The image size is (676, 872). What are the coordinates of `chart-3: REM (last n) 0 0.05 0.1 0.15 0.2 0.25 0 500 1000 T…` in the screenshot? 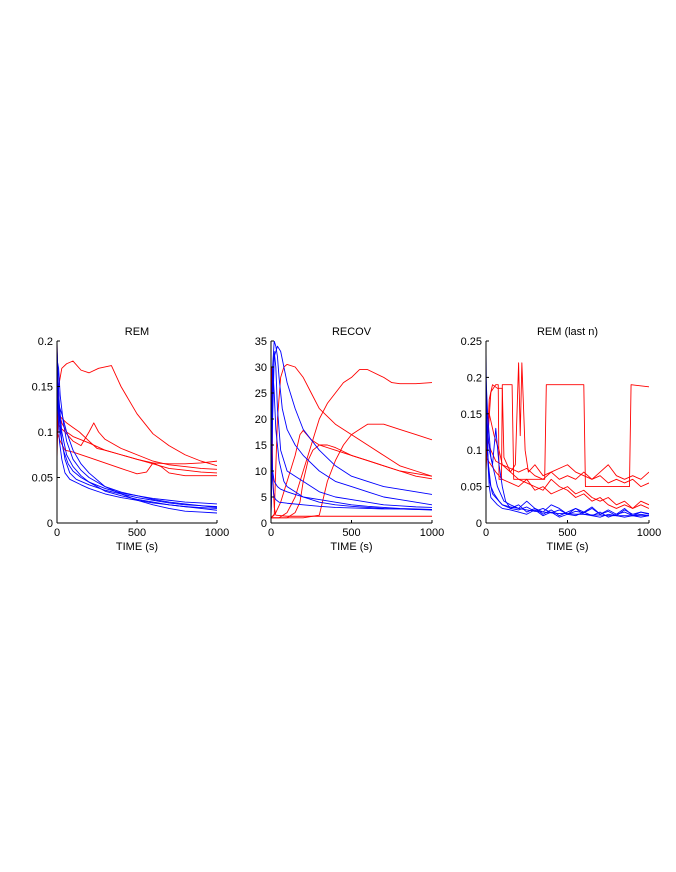 It's located at (561, 439).